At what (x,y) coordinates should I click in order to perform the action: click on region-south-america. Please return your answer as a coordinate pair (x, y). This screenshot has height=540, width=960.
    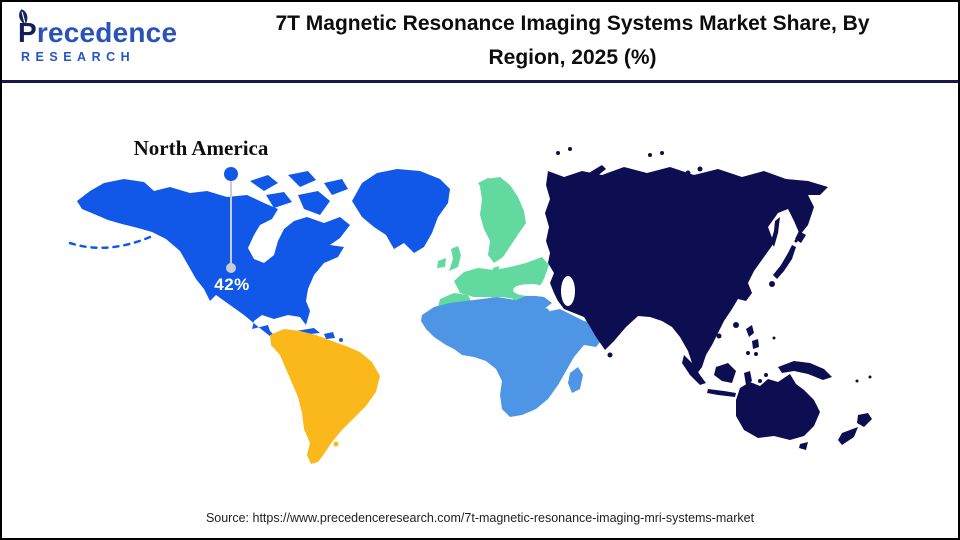
    Looking at the image, I should click on (325, 396).